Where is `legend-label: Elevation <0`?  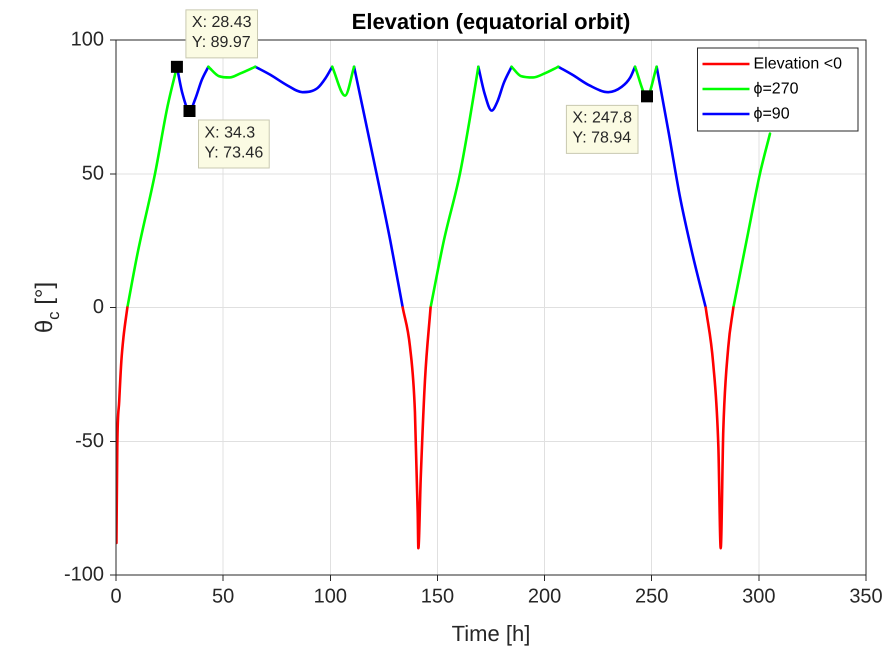 legend-label: Elevation <0 is located at coordinates (797, 63).